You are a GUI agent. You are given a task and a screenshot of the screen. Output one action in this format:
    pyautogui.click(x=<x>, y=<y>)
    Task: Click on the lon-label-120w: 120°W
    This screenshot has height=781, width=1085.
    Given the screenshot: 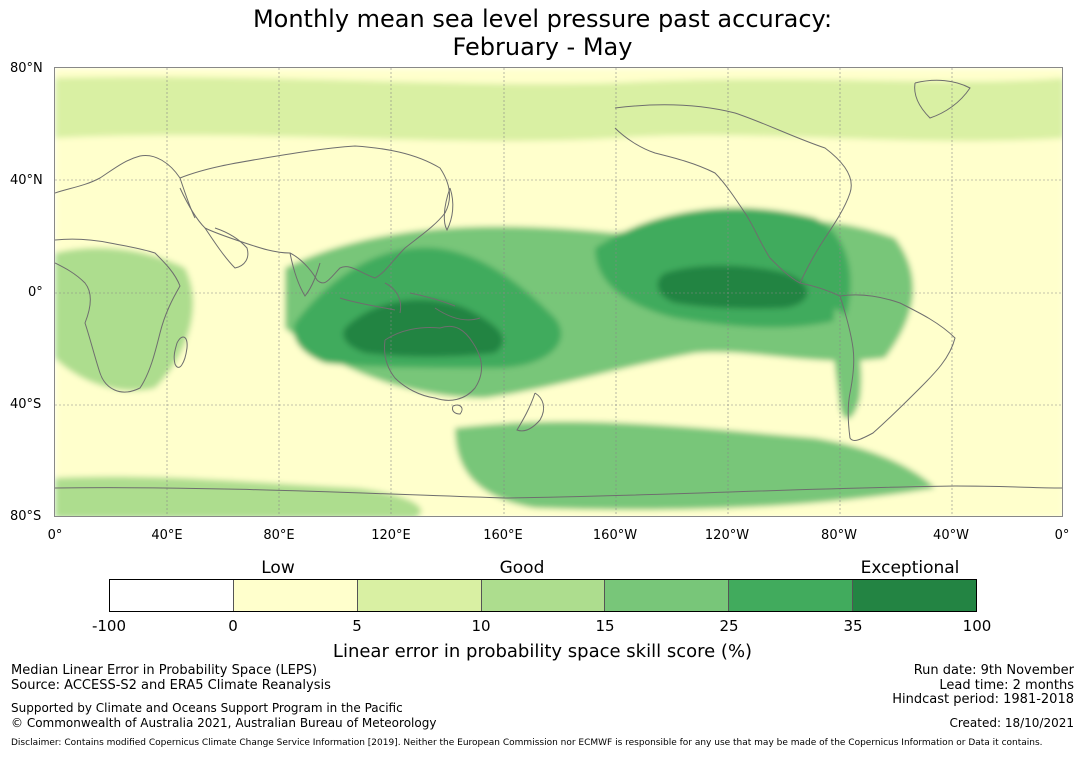 What is the action you would take?
    pyautogui.click(x=727, y=535)
    